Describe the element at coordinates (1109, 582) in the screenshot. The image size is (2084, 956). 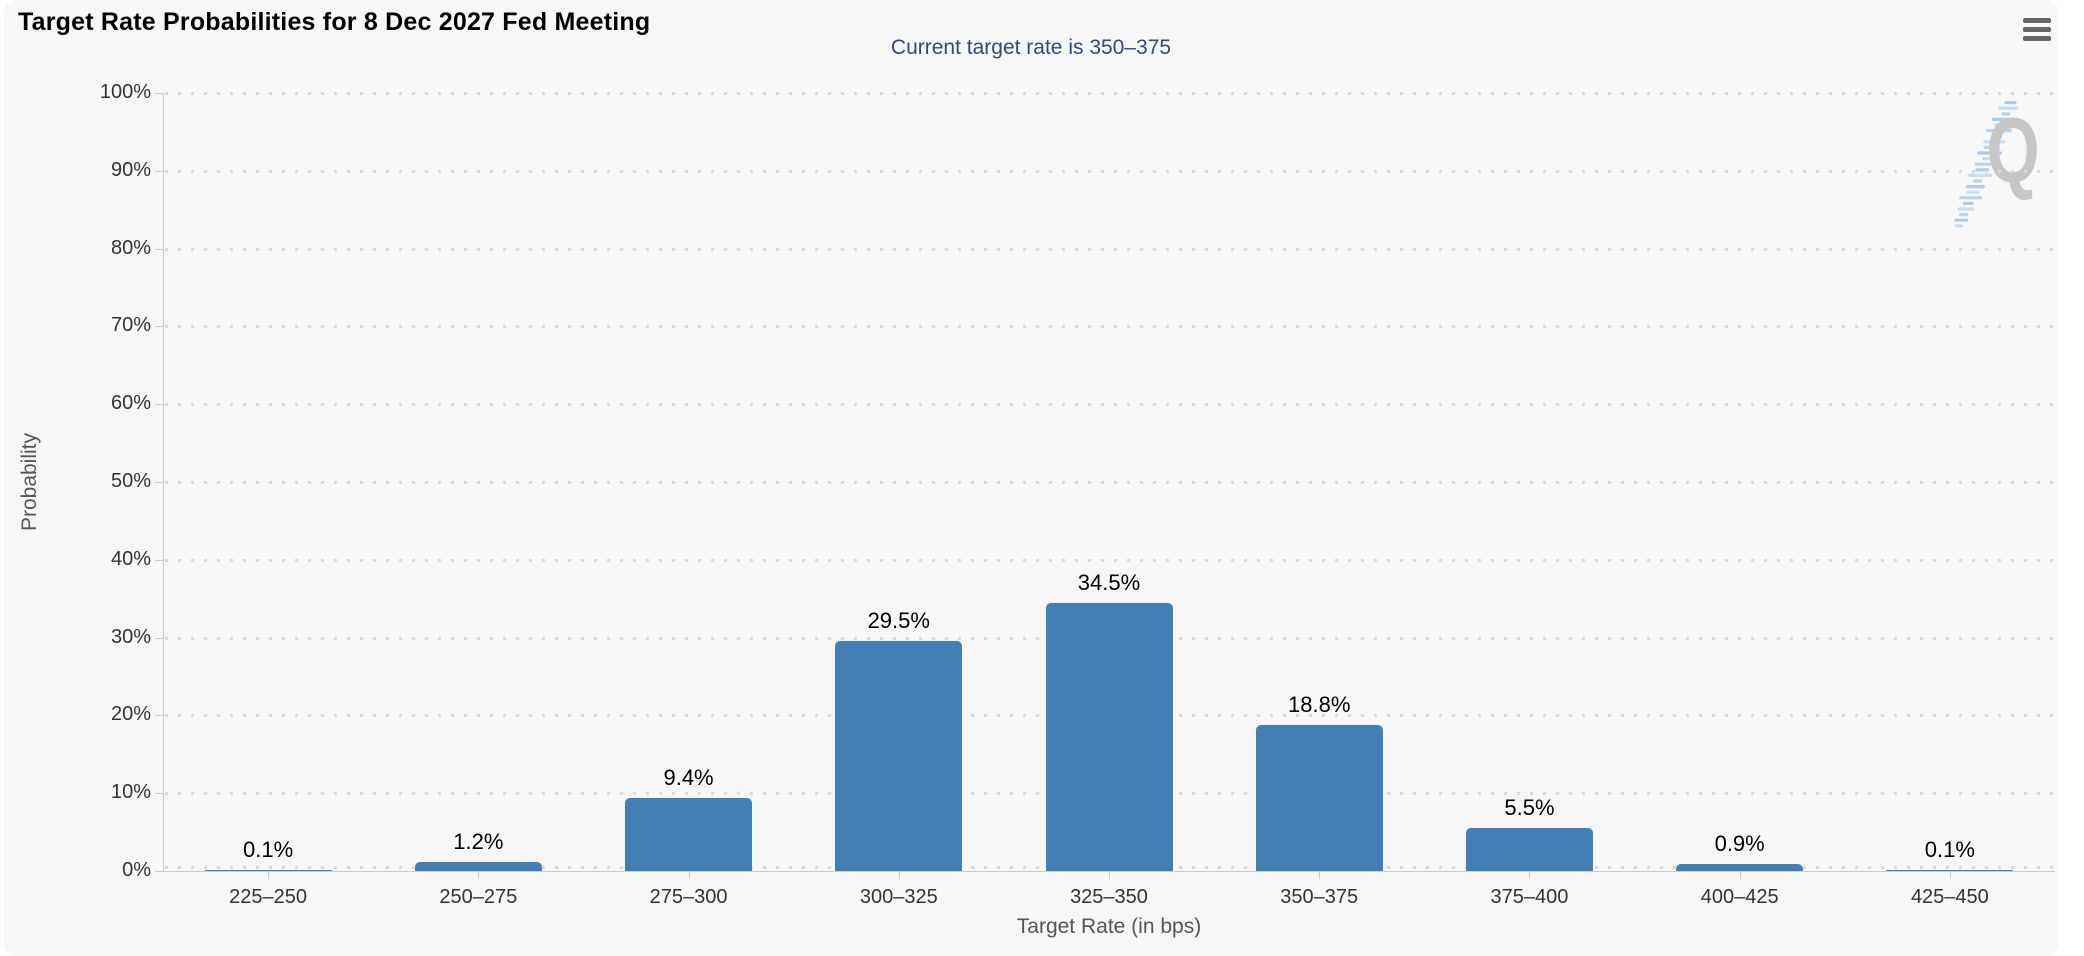
I see `bar-value-label: 34.5%` at that location.